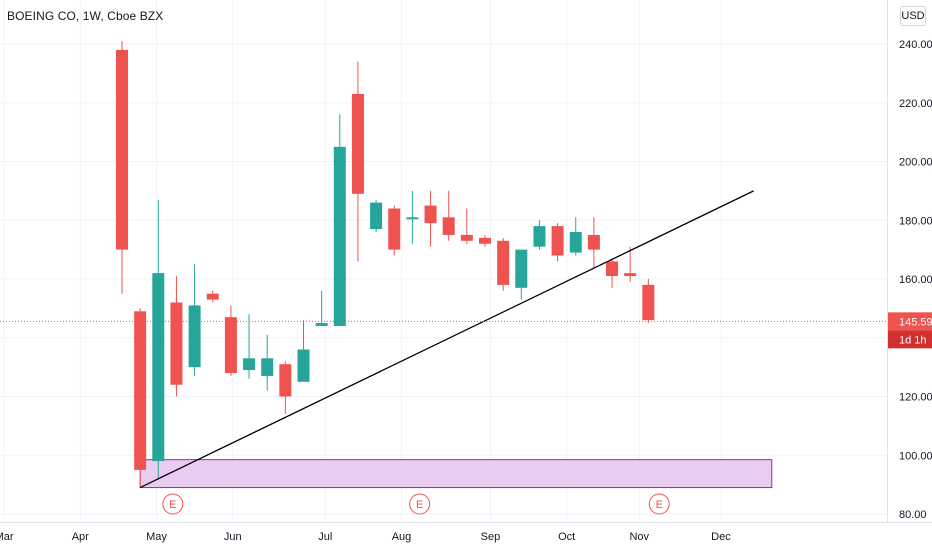  I want to click on x-tick-label: Oct, so click(566, 537).